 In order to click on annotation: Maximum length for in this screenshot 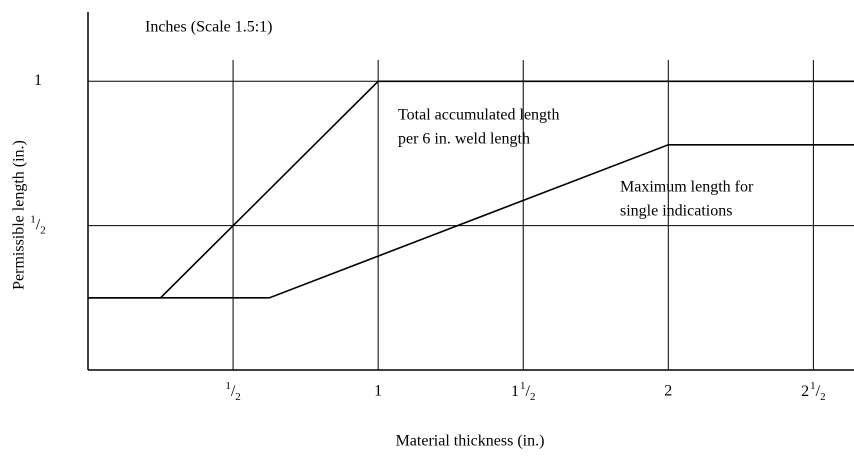, I will do `click(687, 187)`.